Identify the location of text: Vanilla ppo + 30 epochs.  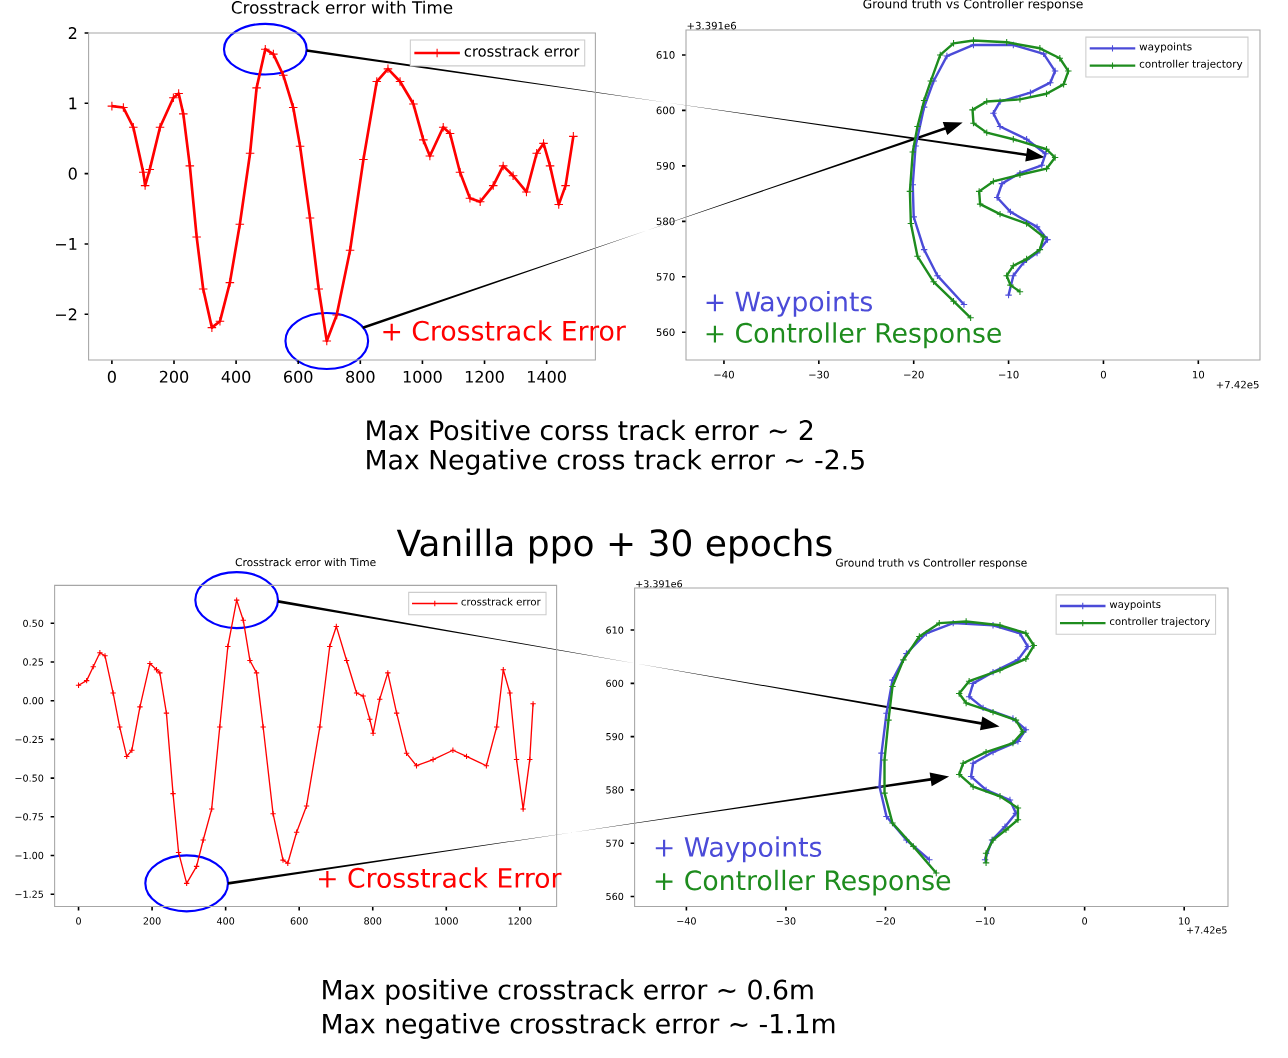
(614, 546).